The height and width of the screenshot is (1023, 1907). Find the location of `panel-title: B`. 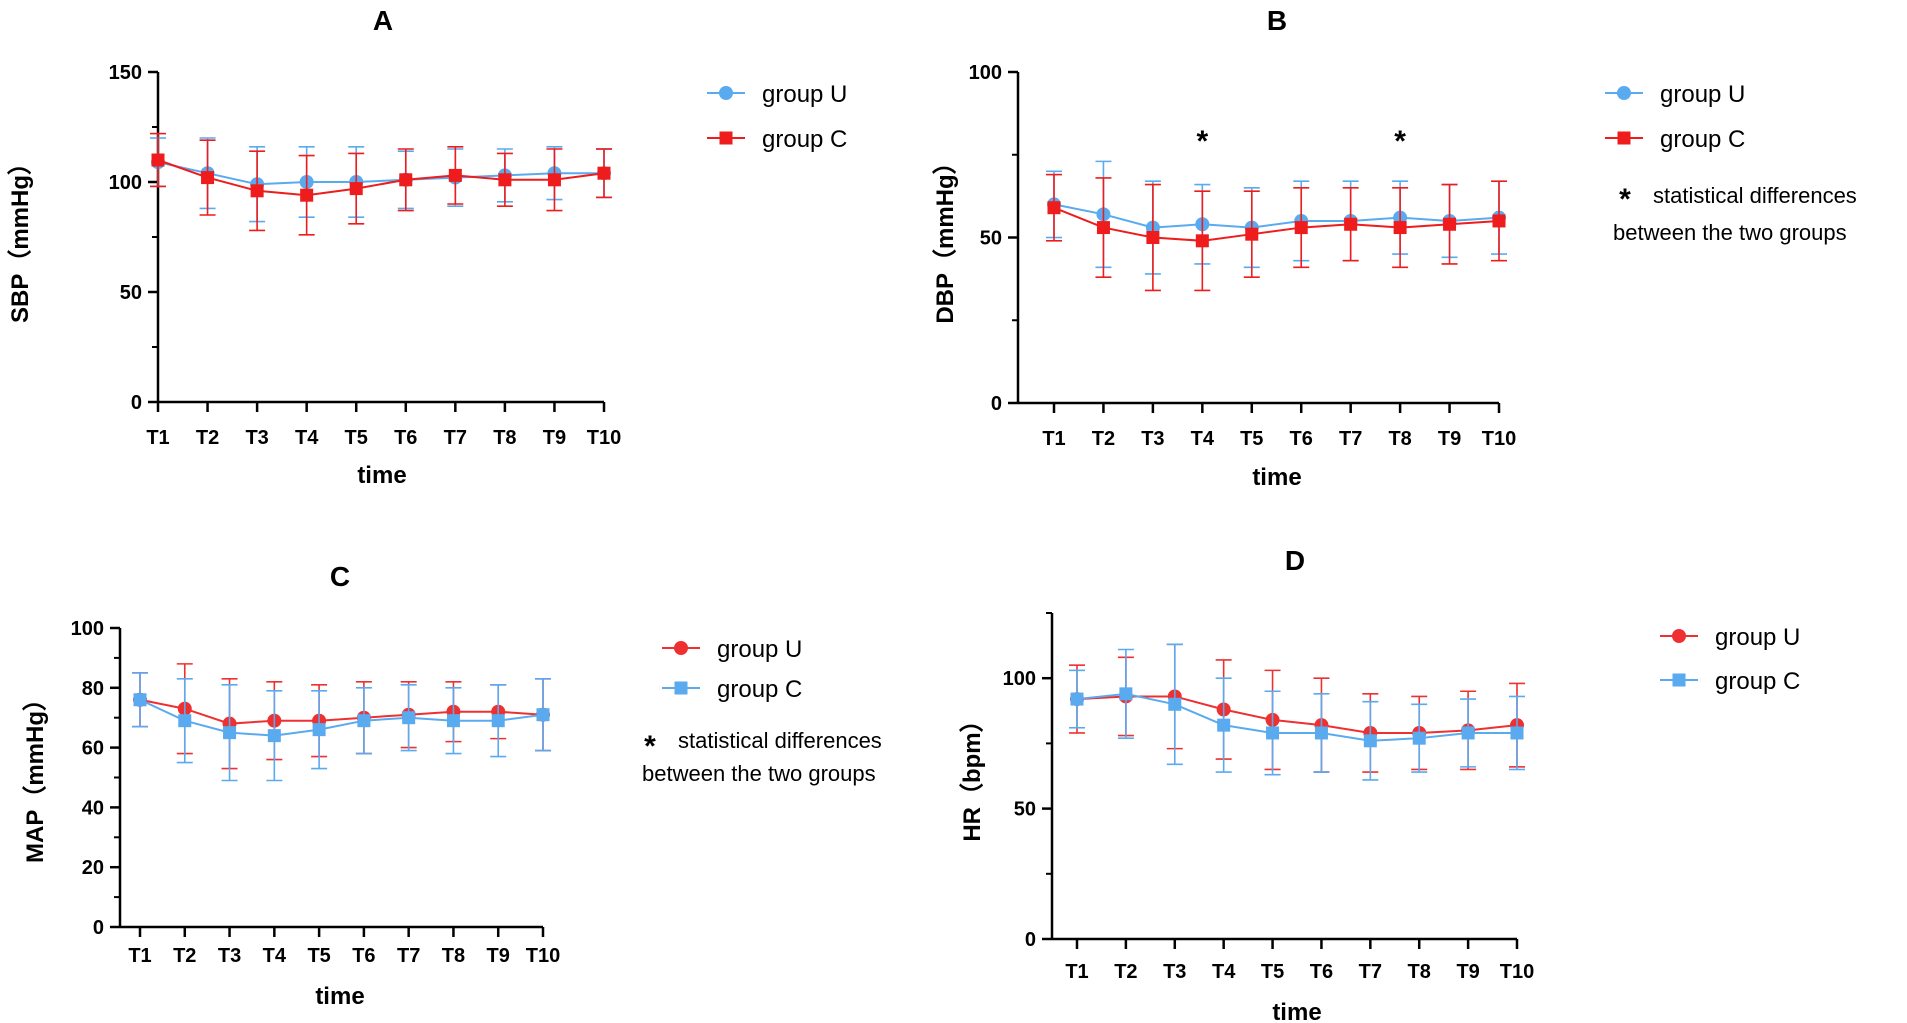

panel-title: B is located at coordinates (1277, 20).